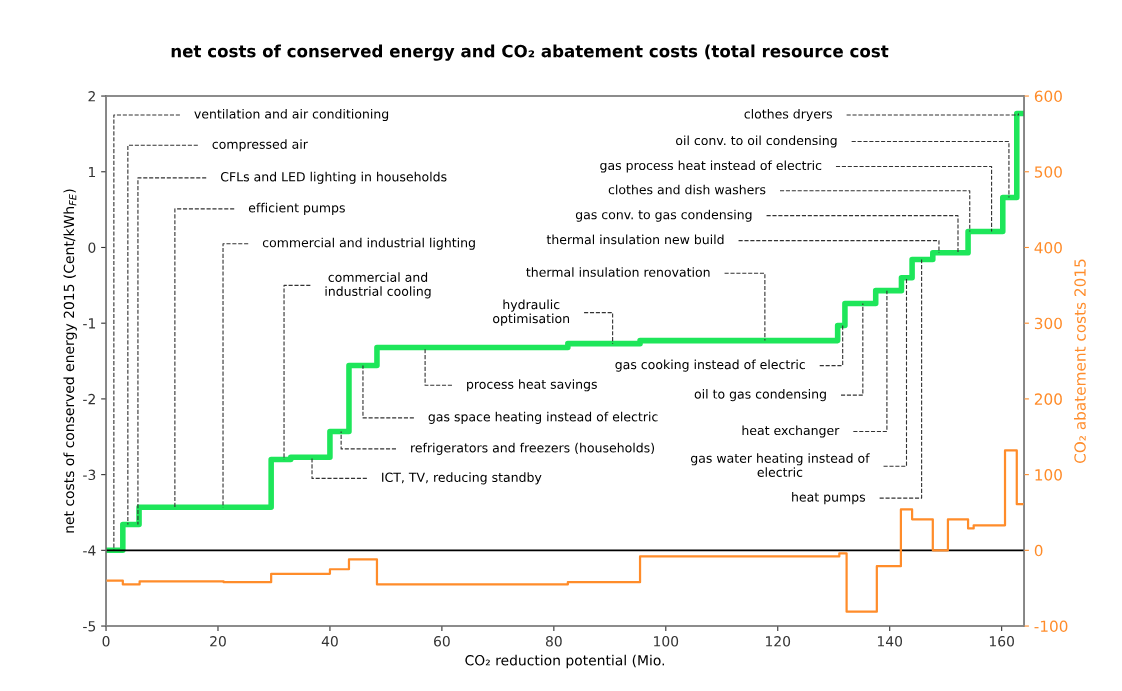 This screenshot has width=1122, height=691. I want to click on y2-tick-label: 500, so click(1048, 172).